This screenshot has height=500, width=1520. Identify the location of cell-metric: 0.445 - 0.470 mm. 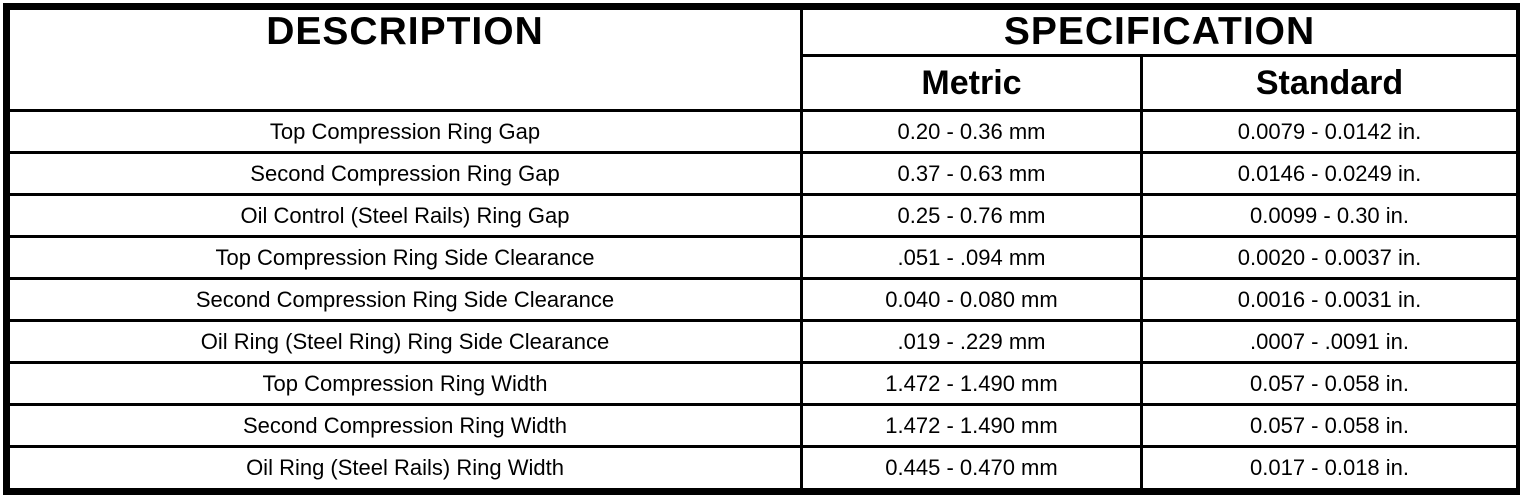
(971, 469).